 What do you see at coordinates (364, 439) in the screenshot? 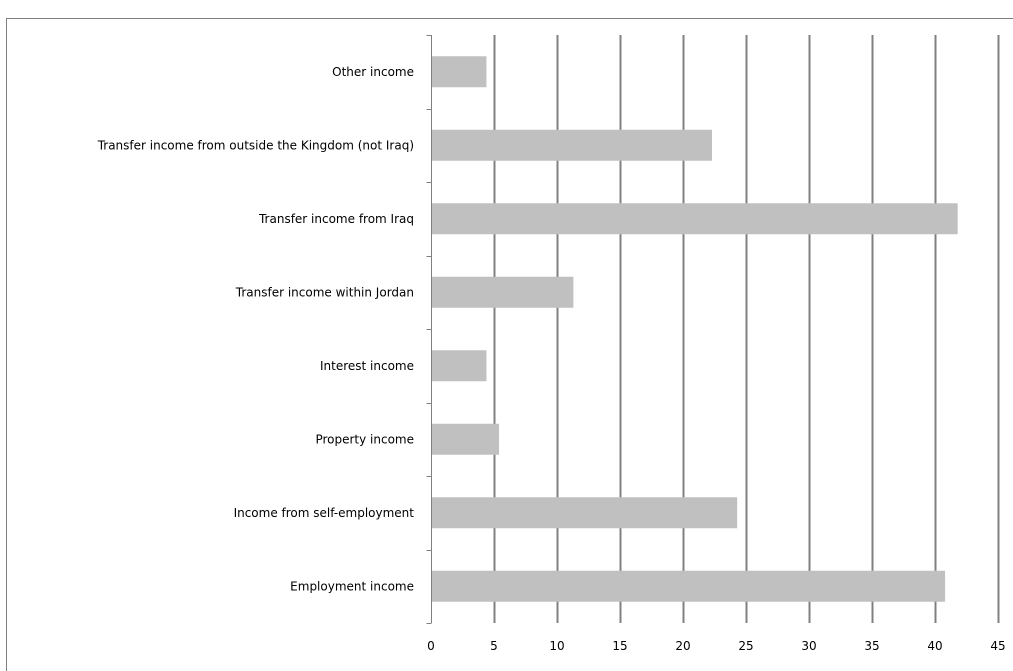
I see `category-label: Property income` at bounding box center [364, 439].